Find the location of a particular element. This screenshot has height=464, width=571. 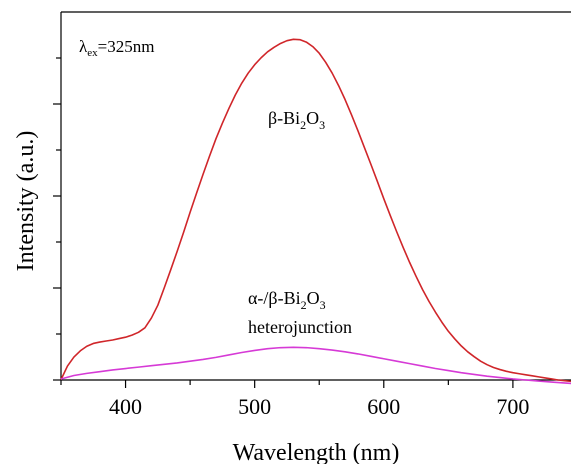

beta-series-label: β-Bi2O3 is located at coordinates (296, 120).